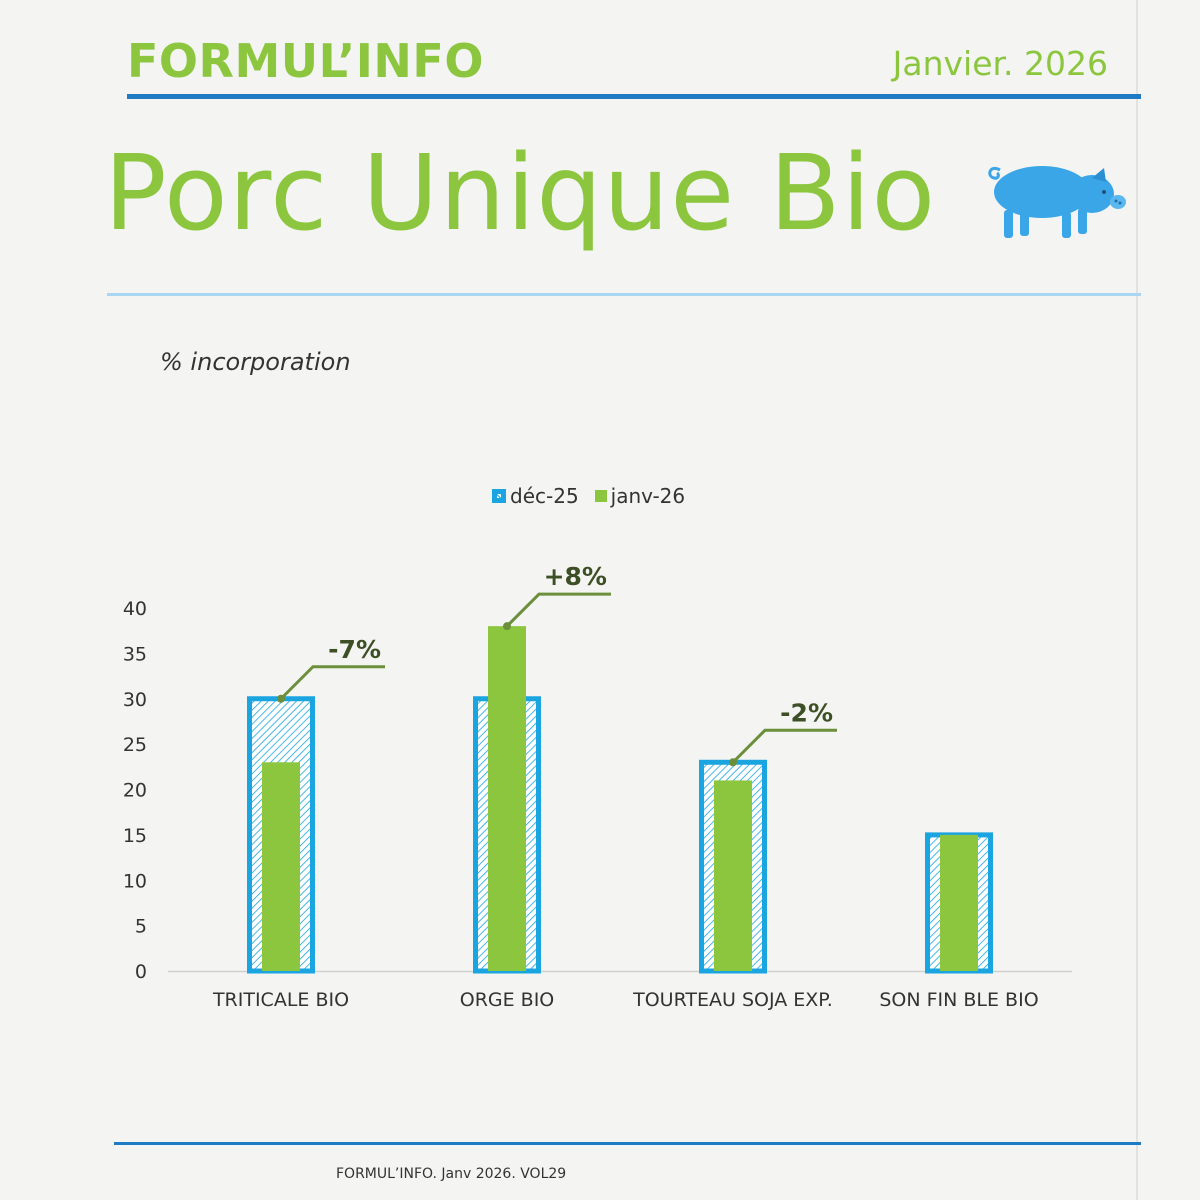 This screenshot has width=1200, height=1200. What do you see at coordinates (305, 61) in the screenshot?
I see `brand-logo: FORMUL’INFO` at bounding box center [305, 61].